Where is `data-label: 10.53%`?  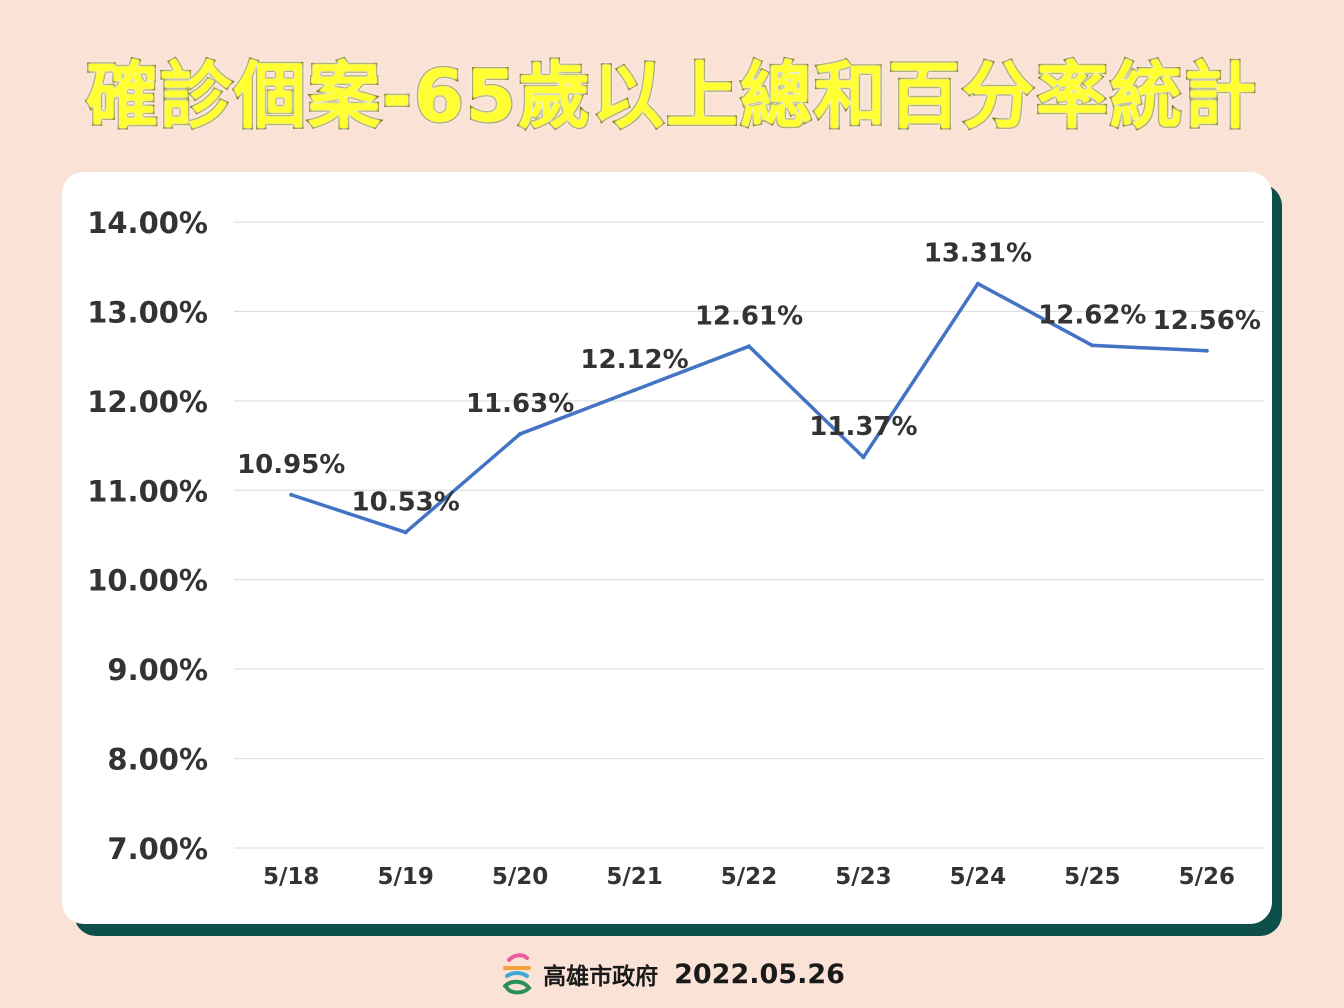
data-label: 10.53% is located at coordinates (406, 502).